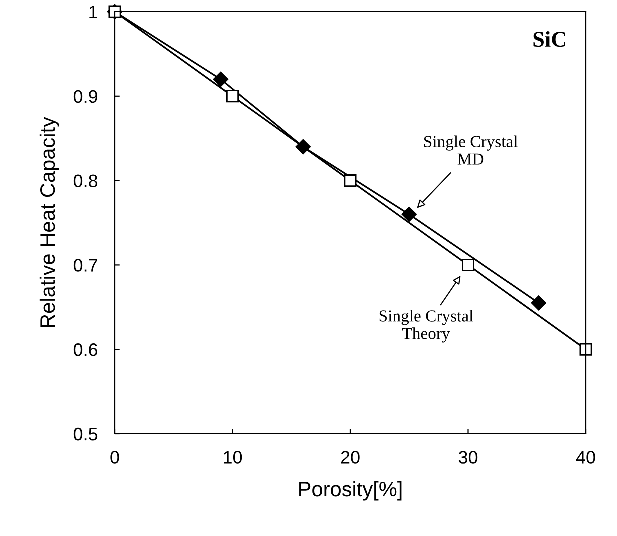 The height and width of the screenshot is (536, 617). What do you see at coordinates (350, 457) in the screenshot?
I see `x-tick-label: 20` at bounding box center [350, 457].